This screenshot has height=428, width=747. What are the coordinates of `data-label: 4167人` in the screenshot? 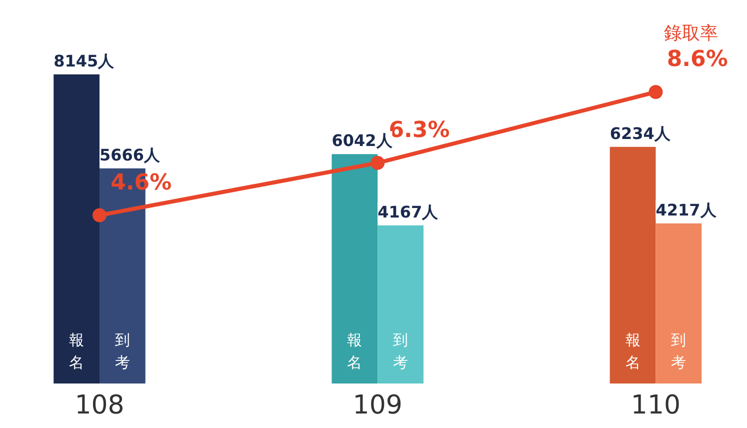 It's located at (409, 212).